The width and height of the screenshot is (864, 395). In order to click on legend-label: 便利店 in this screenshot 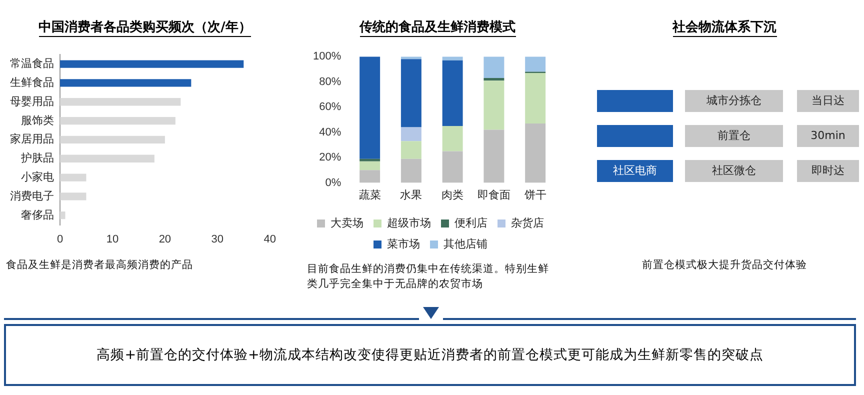, I will do `click(471, 223)`.